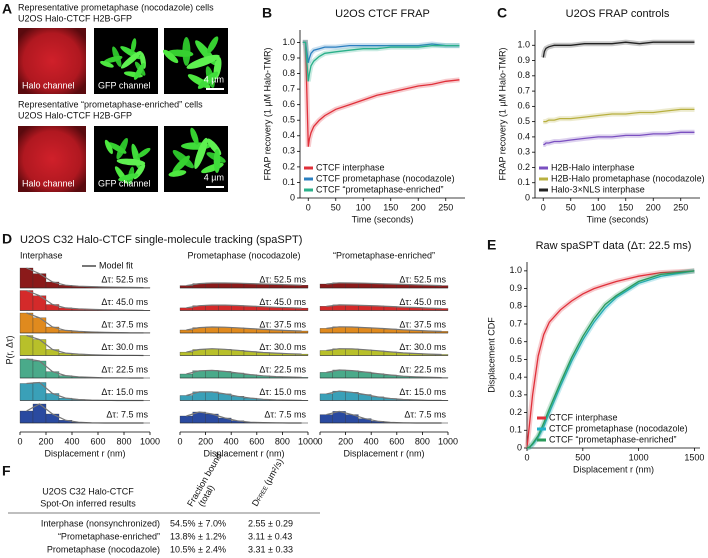 Image resolution: width=708 pixels, height=558 pixels. I want to click on legend-label: Model fit, so click(116, 265).